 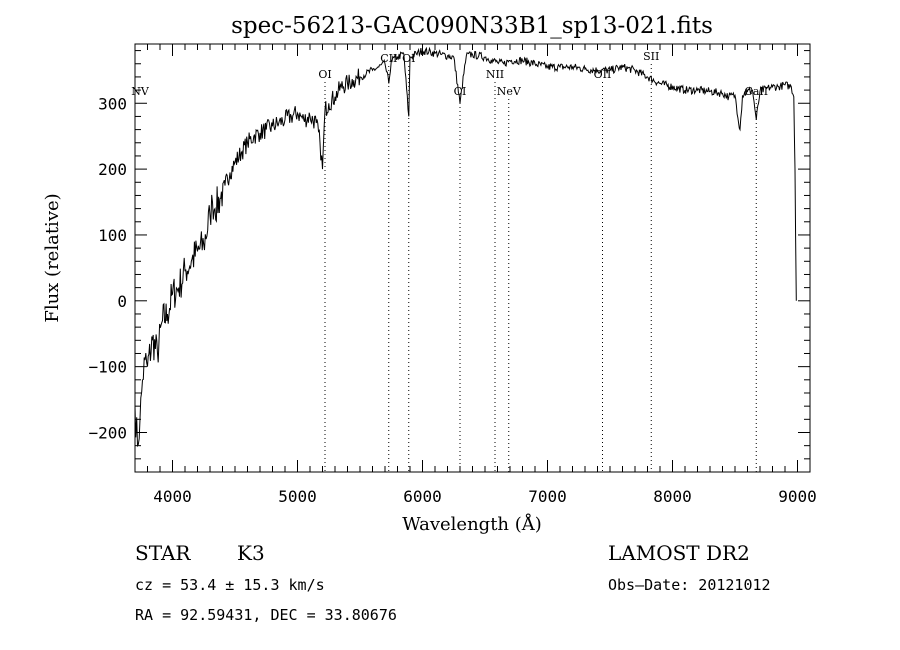 What do you see at coordinates (472, 524) in the screenshot?
I see `x-axis-label: Wavelength (Å)` at bounding box center [472, 524].